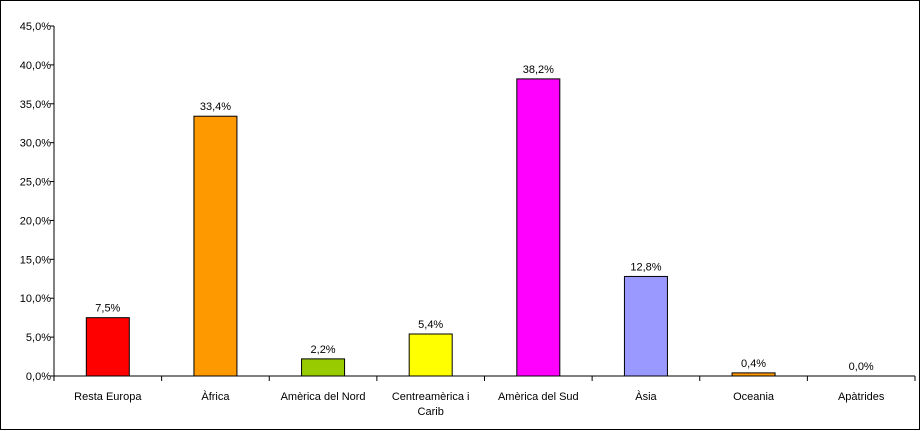  Describe the element at coordinates (861, 397) in the screenshot. I see `category-label: Apàtrides` at that location.